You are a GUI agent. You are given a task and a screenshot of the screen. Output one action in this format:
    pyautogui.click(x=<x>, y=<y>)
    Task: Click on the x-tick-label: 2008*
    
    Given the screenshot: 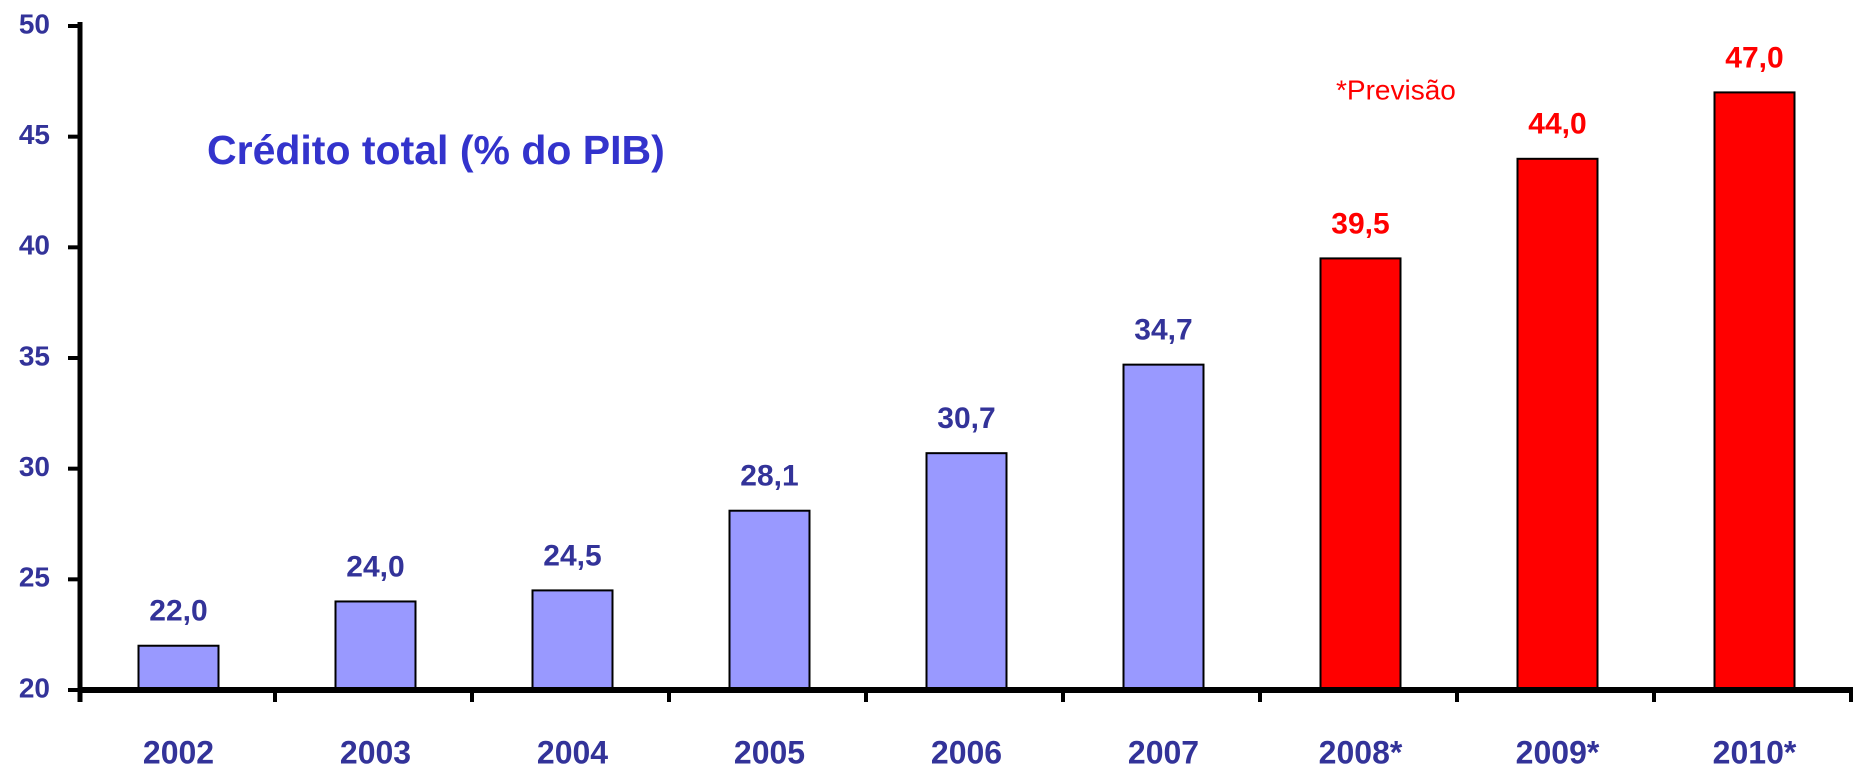 What is the action you would take?
    pyautogui.click(x=1361, y=752)
    